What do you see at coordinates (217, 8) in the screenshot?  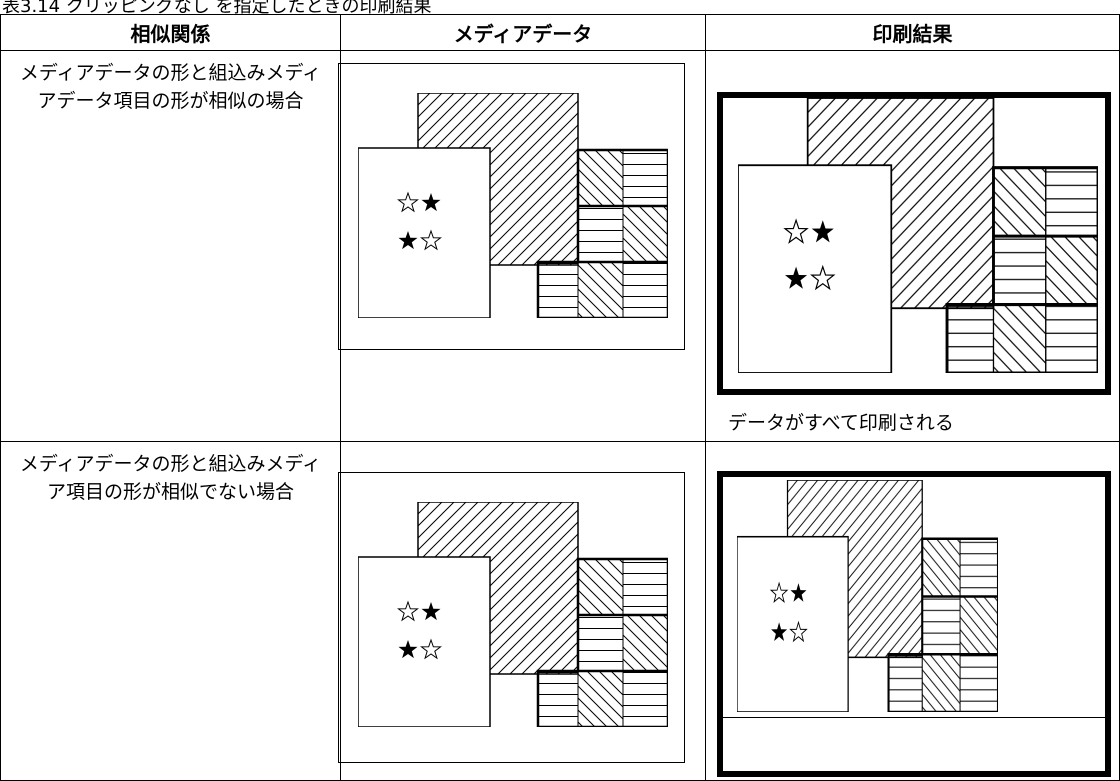 I see `table-caption: 表3.14 クリッピングなし を指定したときの印刷結果` at bounding box center [217, 8].